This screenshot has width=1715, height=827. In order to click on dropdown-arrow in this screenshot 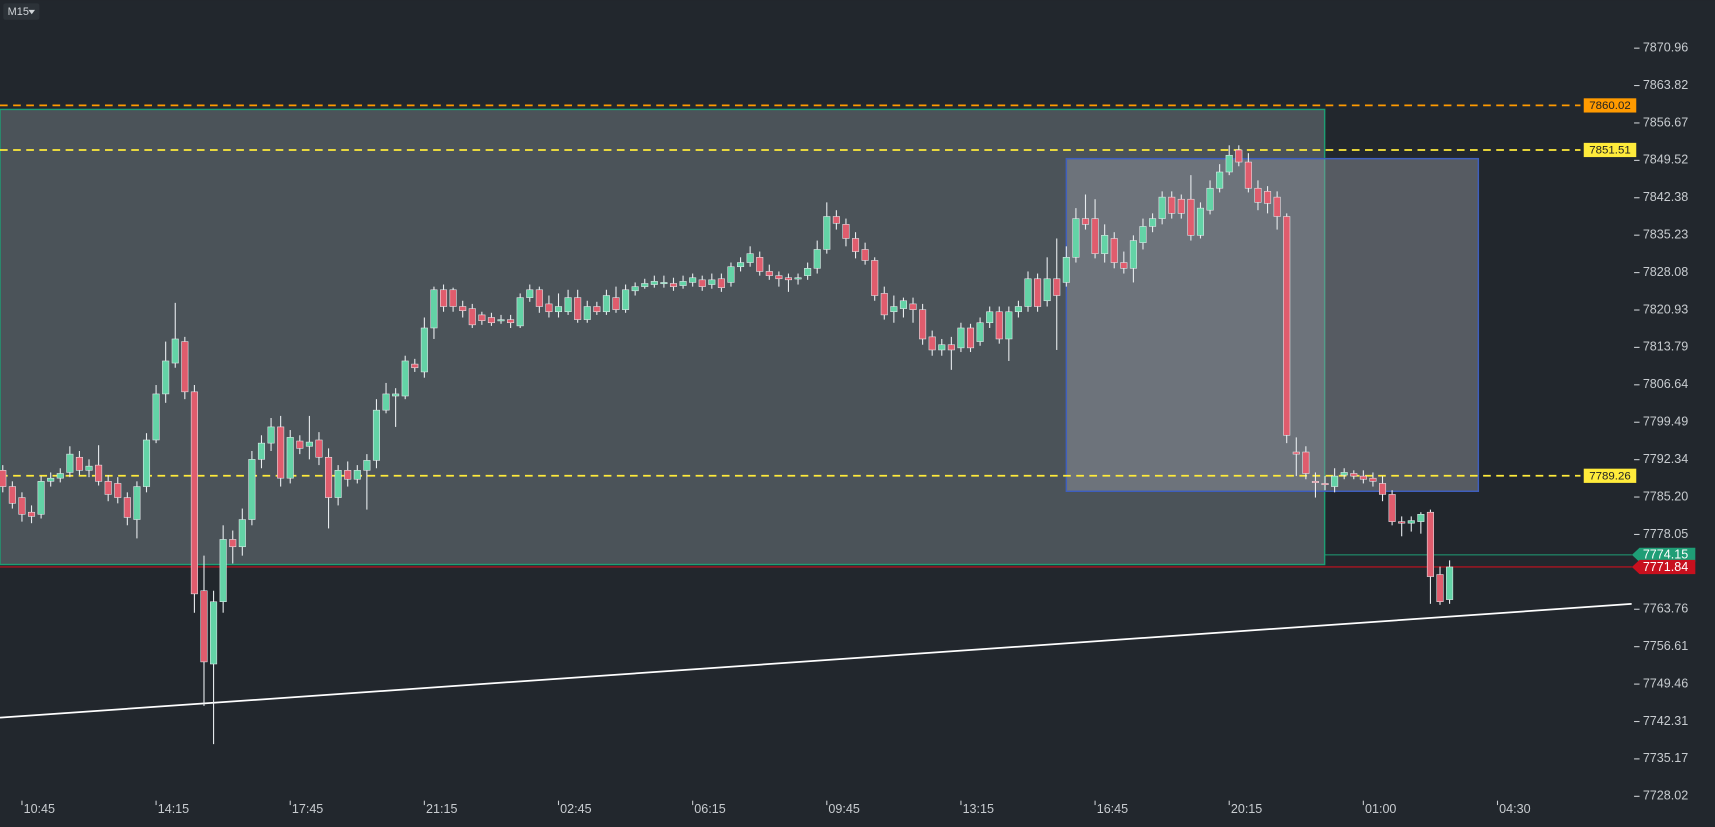, I will do `click(31, 12)`.